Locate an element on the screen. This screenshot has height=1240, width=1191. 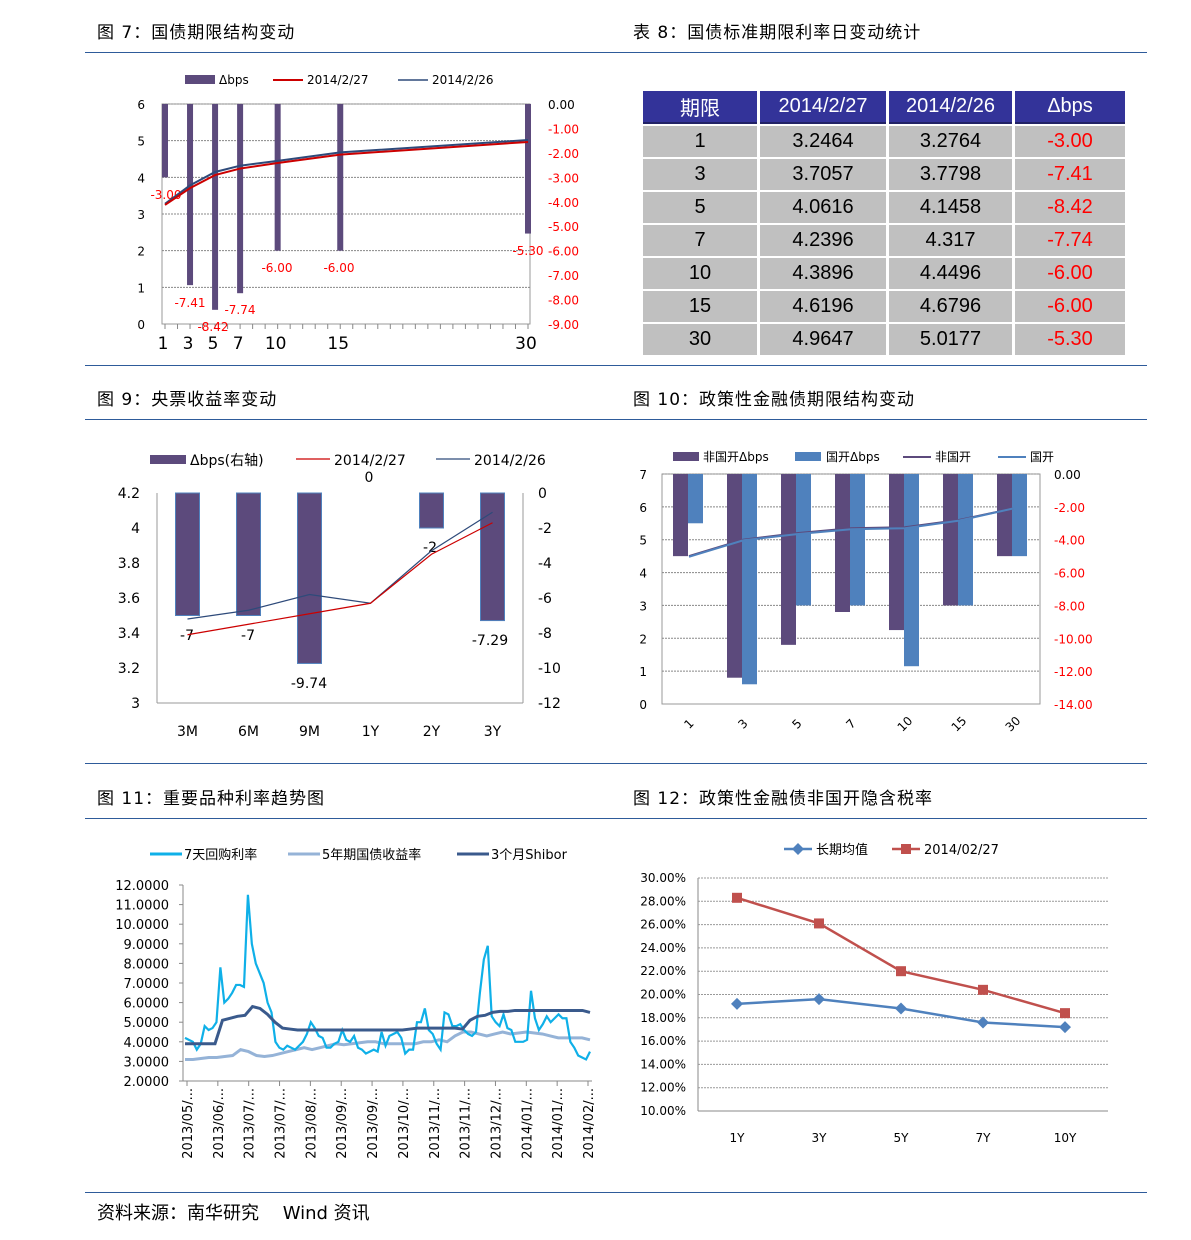
bps-data-label: -8.42 is located at coordinates (212, 327).